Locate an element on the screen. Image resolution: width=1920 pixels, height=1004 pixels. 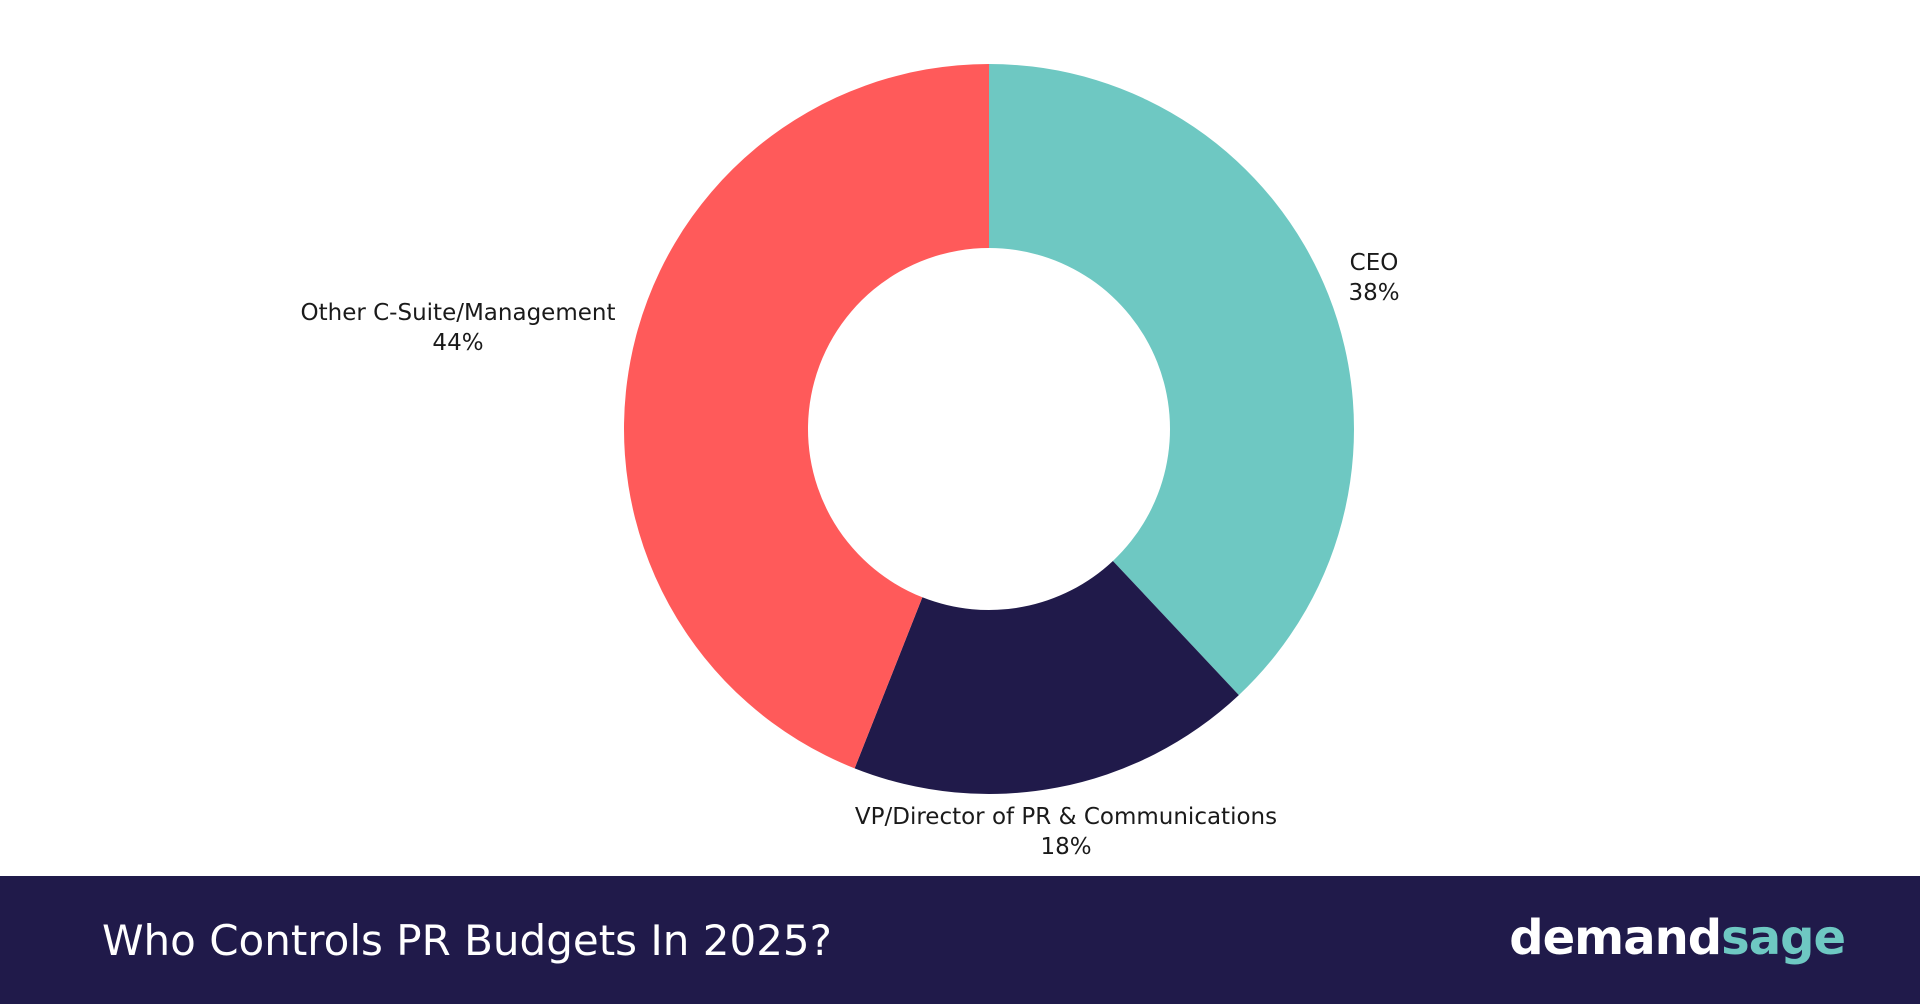
slice-vp-director-of-pr-communications is located at coordinates (1046, 677).